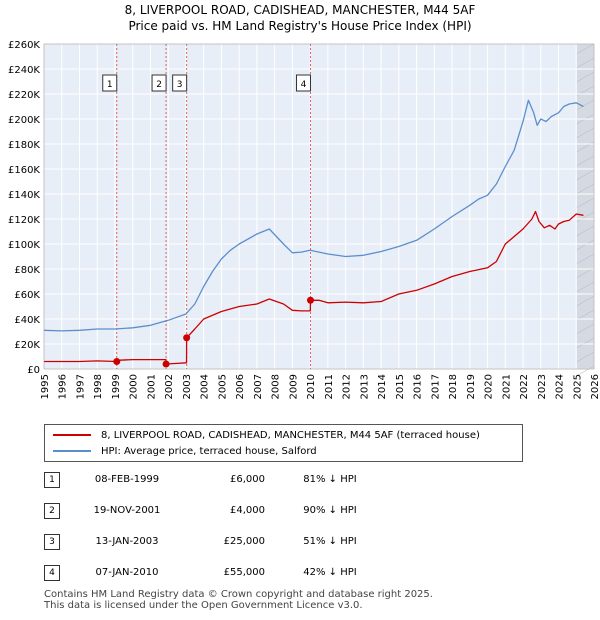 The image size is (600, 620). What do you see at coordinates (300, 482) in the screenshot?
I see `sale-row: 1 08-FEB-1999 £6,000 81% ↓ HPI` at bounding box center [300, 482].